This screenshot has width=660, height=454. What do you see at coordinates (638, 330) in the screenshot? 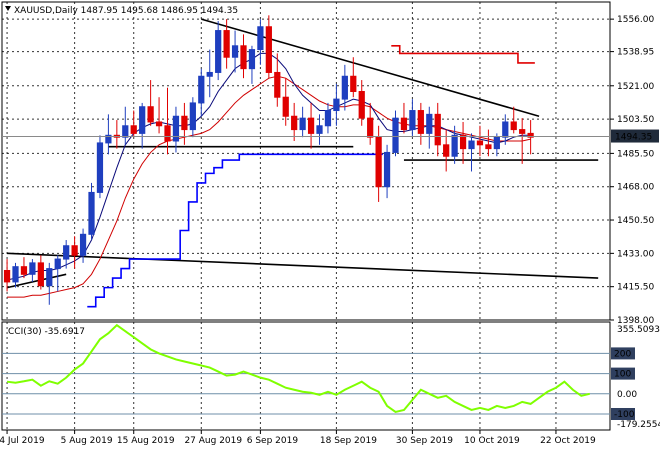
I see `cci-axis-max-label: 355.5093` at bounding box center [638, 330].